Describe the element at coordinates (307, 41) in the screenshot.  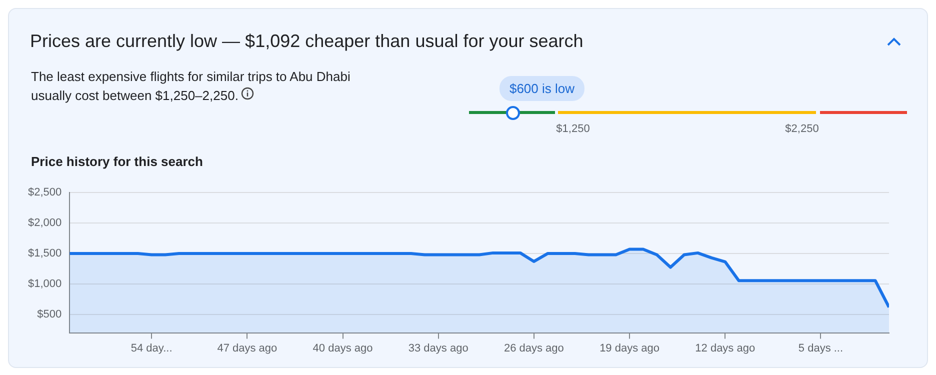
I see `chart-title: Prices are currently low — $1,092 cheaper than usual for your search` at that location.